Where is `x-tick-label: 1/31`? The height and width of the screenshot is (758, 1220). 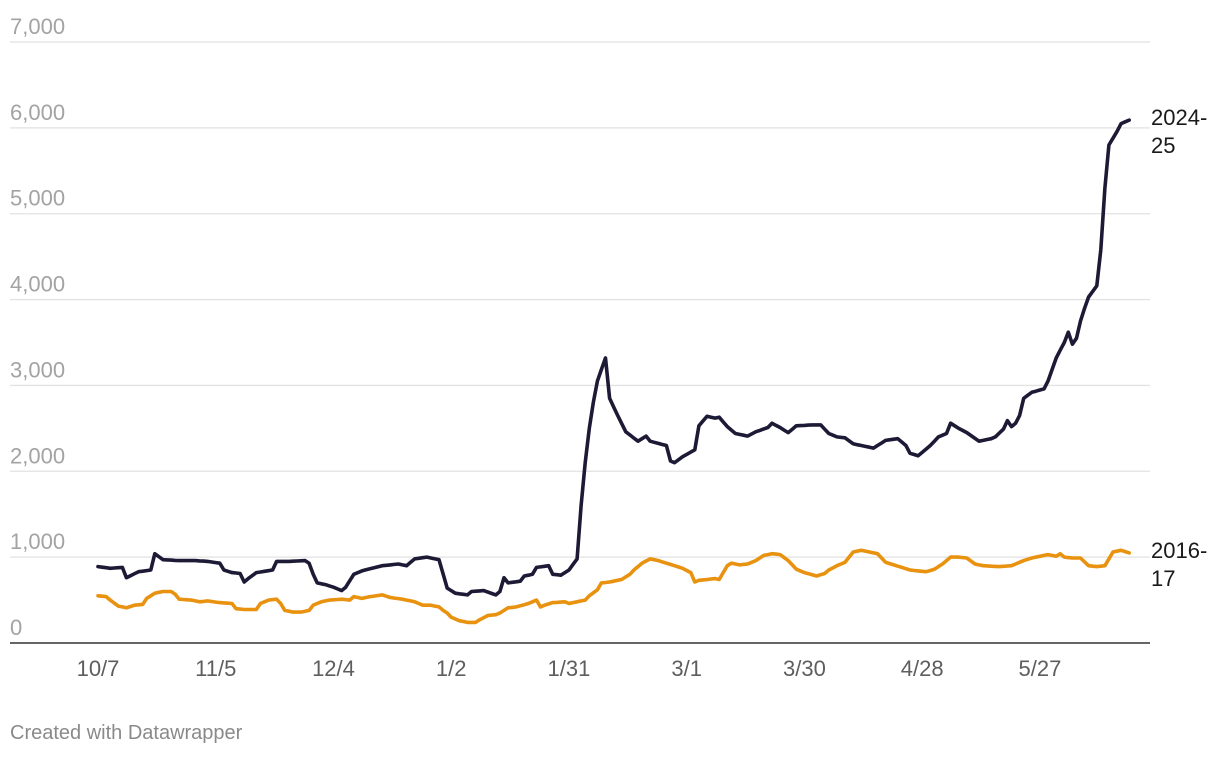
x-tick-label: 1/31 is located at coordinates (569, 668).